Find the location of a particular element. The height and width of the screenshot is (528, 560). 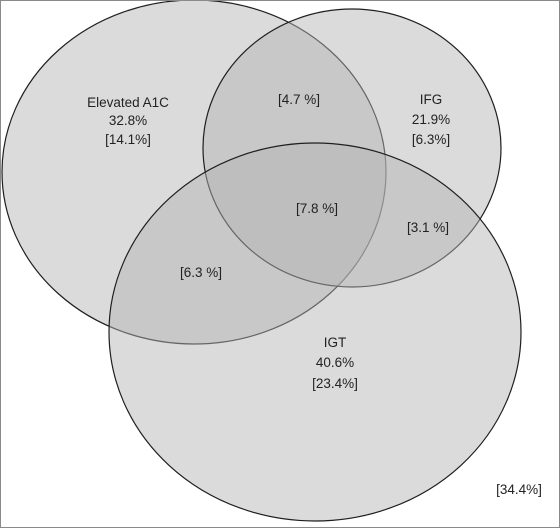

igt-set-name: IGT is located at coordinates (335, 342).